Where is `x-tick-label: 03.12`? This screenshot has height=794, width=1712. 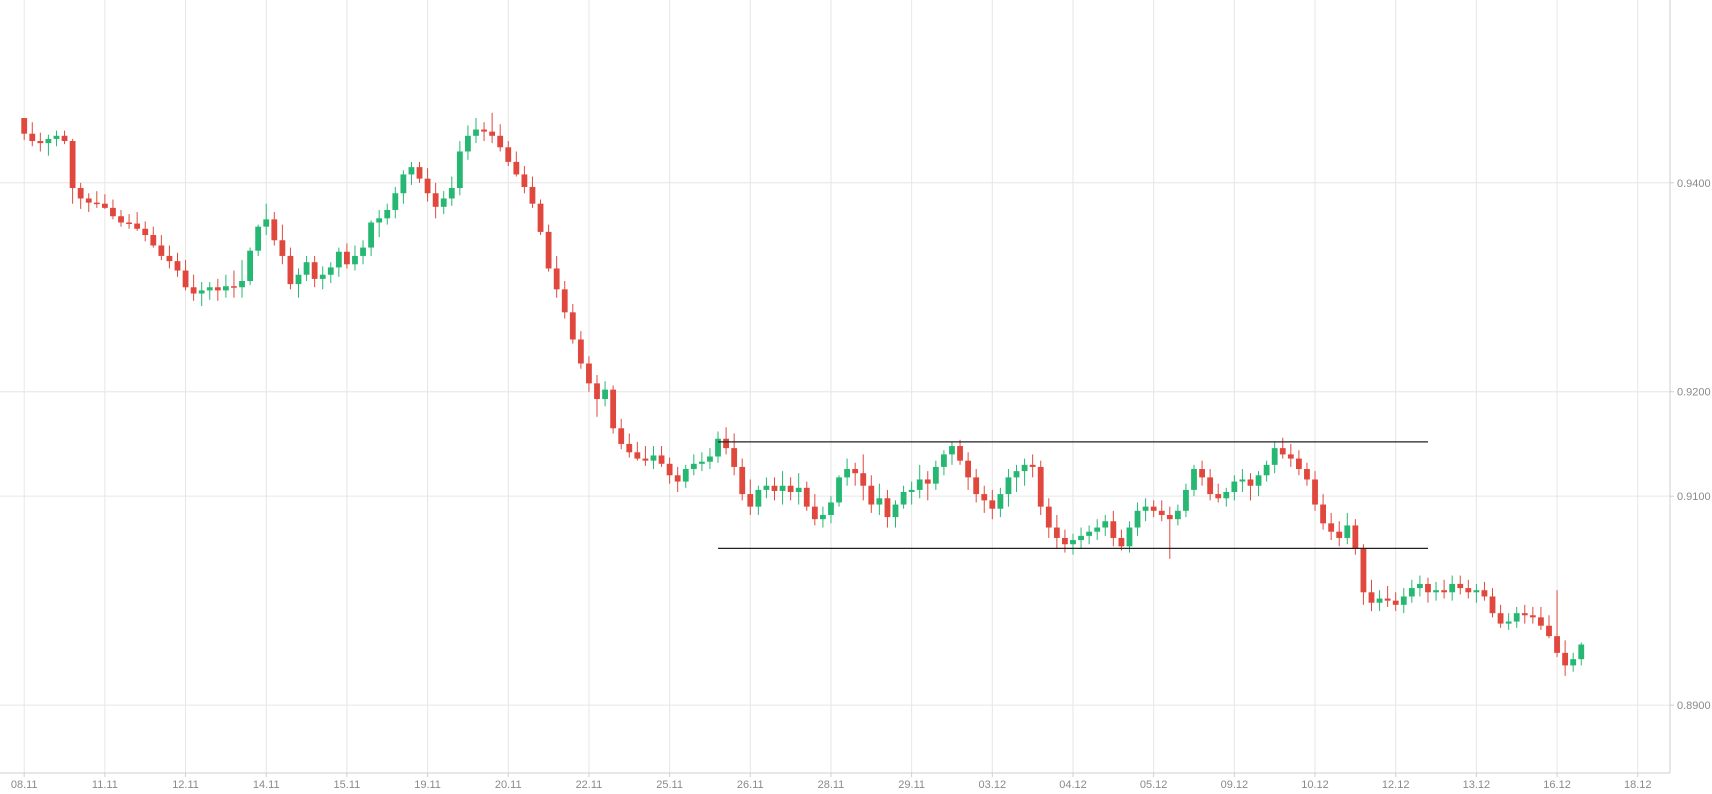
x-tick-label: 03.12 is located at coordinates (993, 785).